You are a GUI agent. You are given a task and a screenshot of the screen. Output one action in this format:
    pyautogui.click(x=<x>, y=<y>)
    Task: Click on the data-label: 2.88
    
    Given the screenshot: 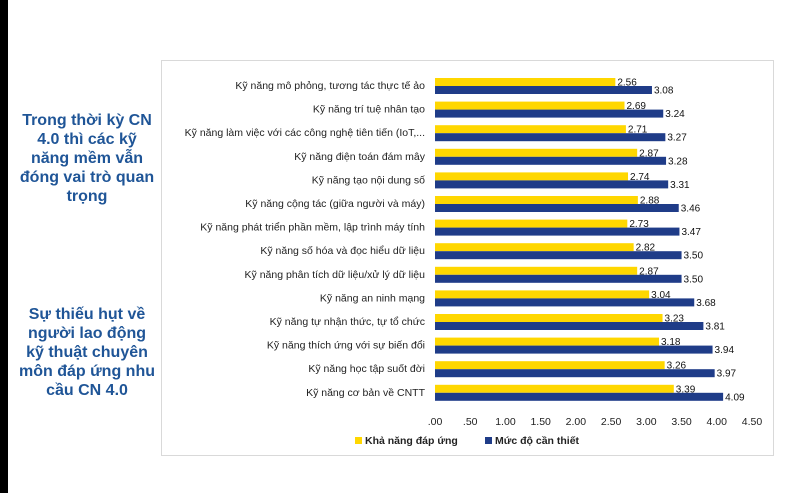 What is the action you would take?
    pyautogui.click(x=650, y=201)
    